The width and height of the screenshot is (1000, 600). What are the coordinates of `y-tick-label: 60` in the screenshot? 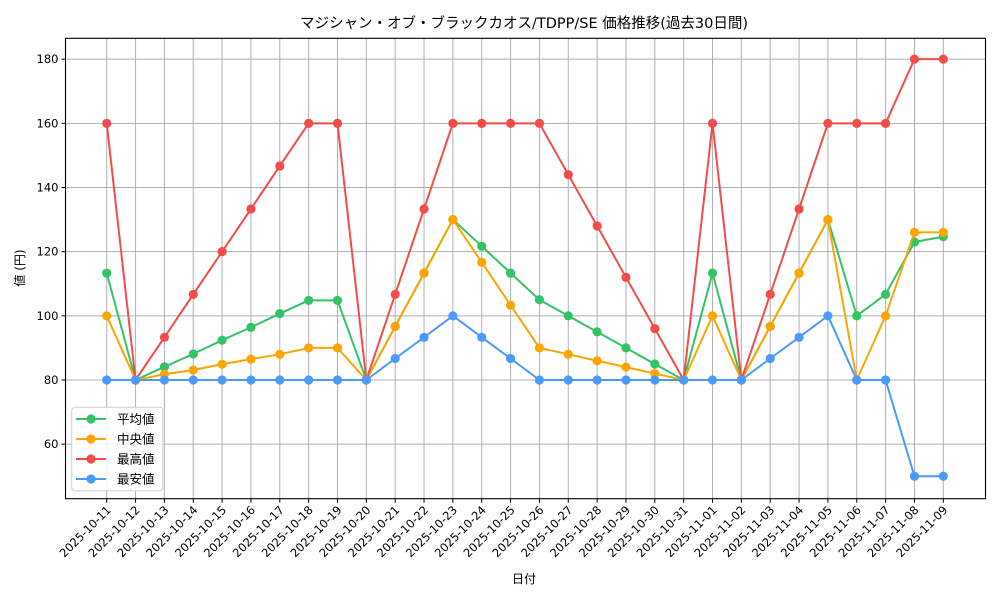 It's located at (51, 444).